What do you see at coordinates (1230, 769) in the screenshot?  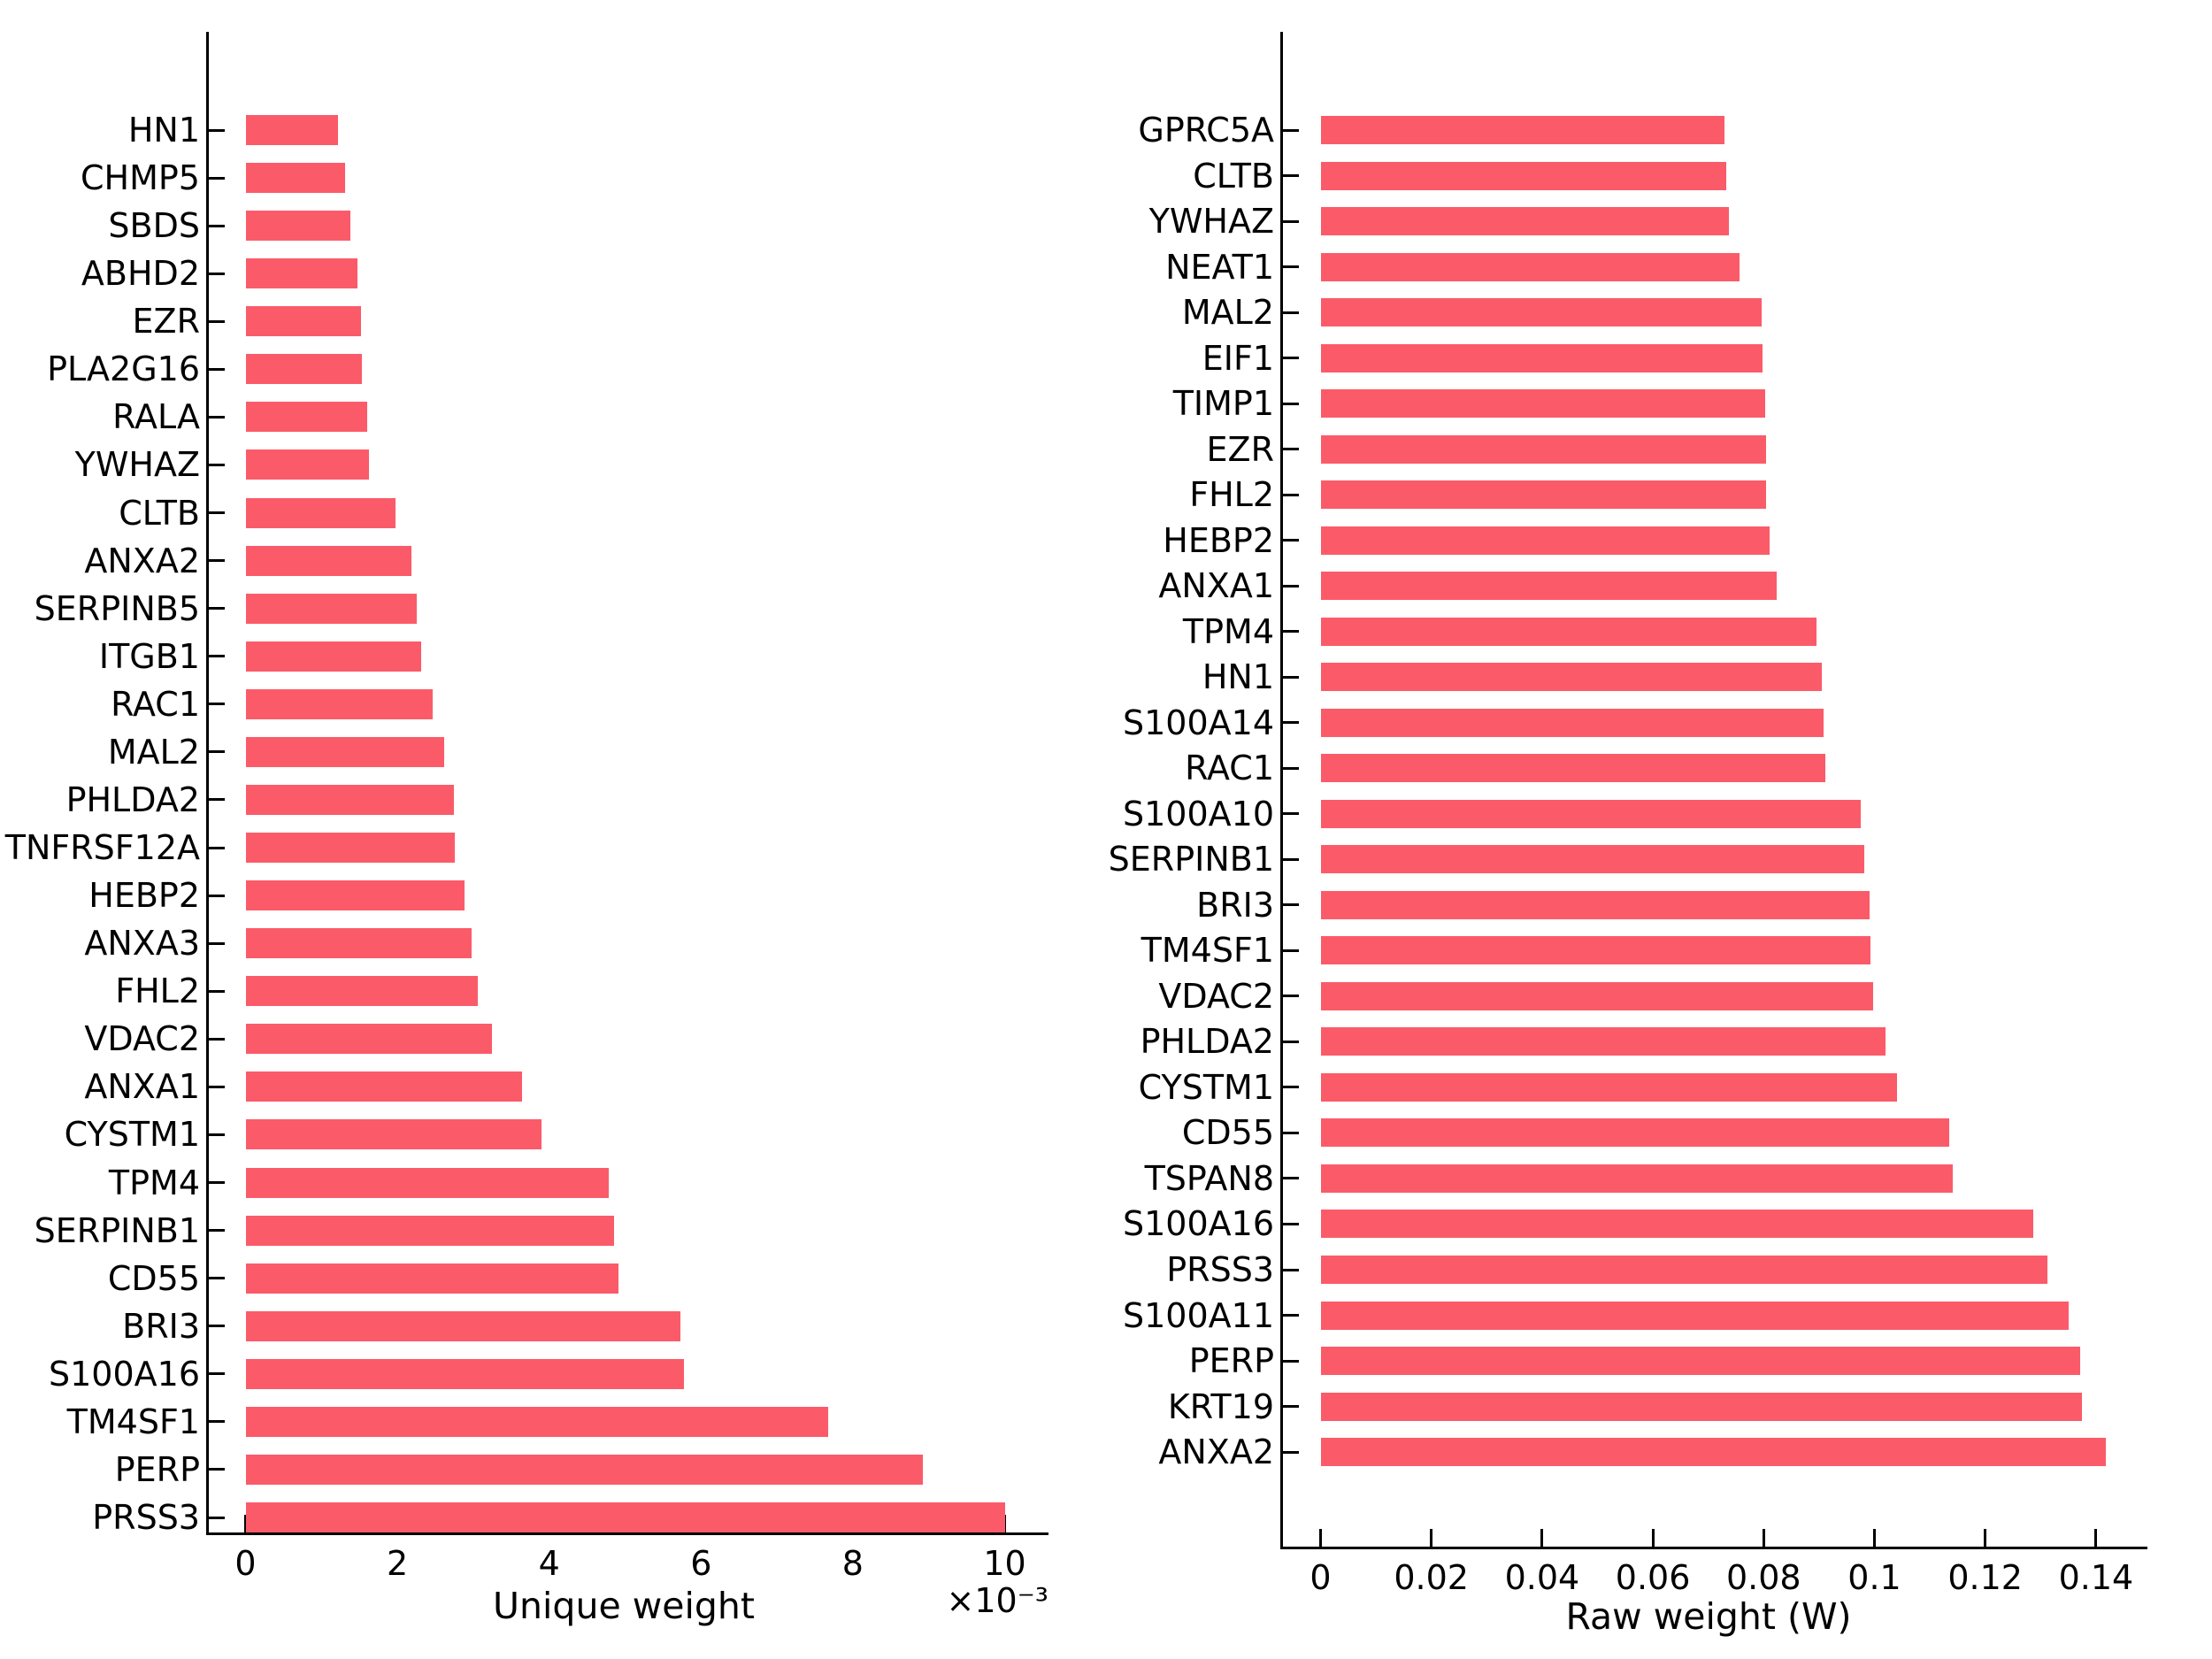 I see `bar-label: RAC1` at bounding box center [1230, 769].